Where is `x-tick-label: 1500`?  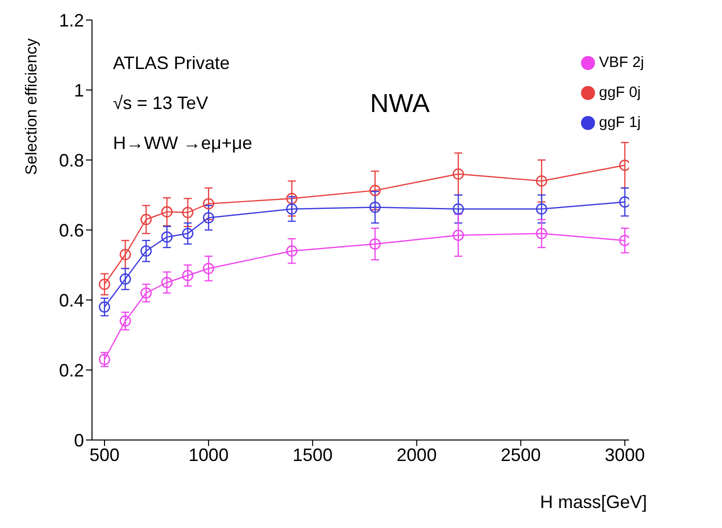
x-tick-label: 1500 is located at coordinates (312, 454).